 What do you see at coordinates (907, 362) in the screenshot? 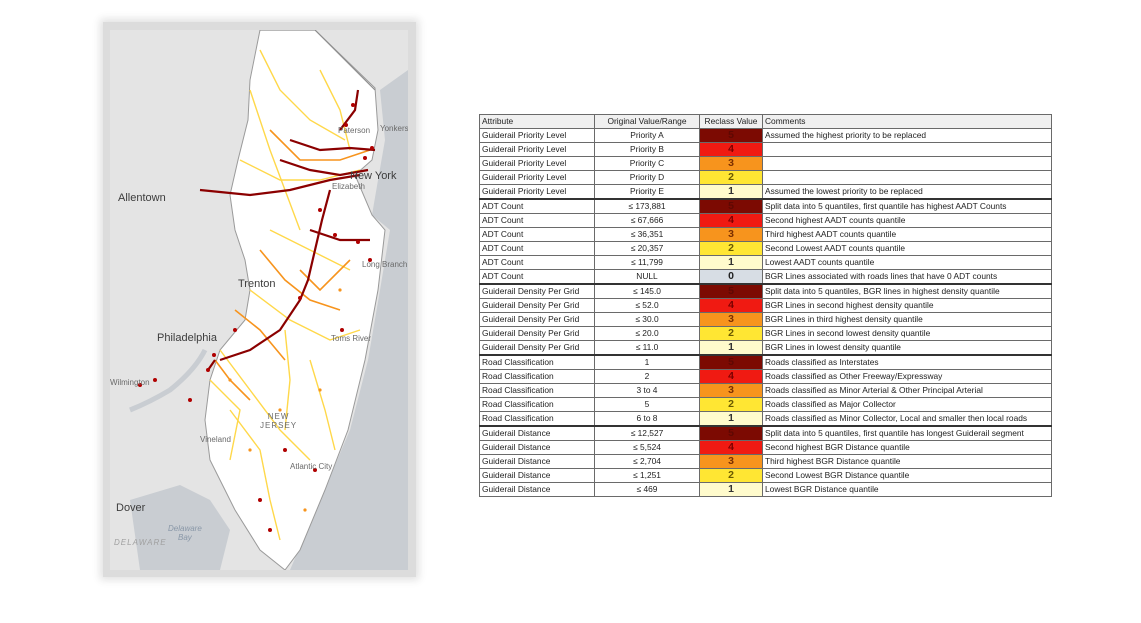
I see `cell-comment: Roads classified as Interstates` at bounding box center [907, 362].